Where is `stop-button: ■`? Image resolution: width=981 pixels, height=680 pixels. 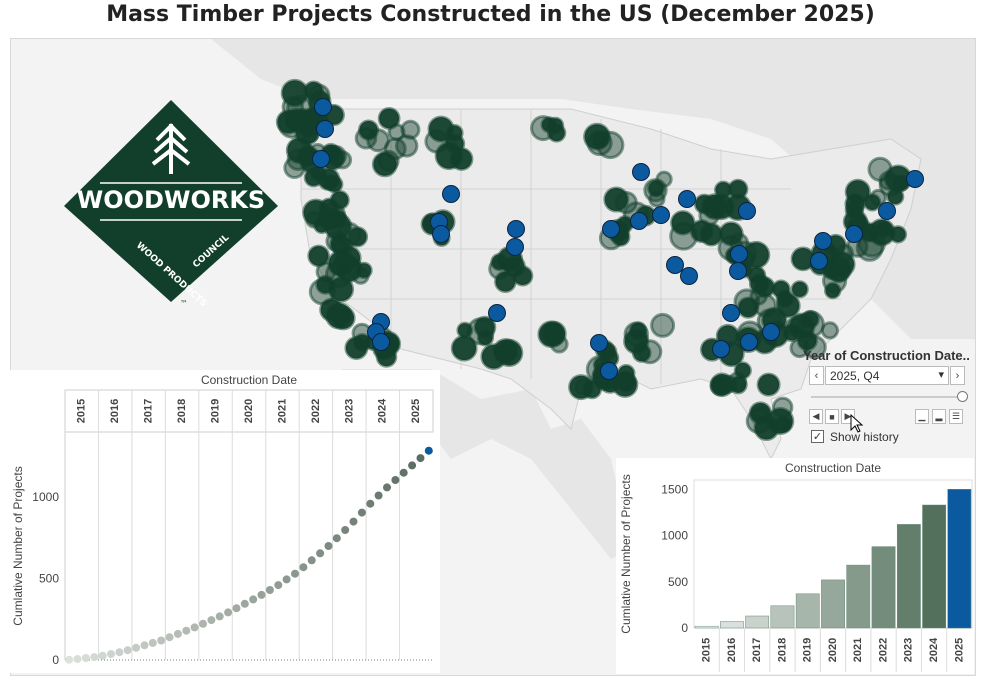 stop-button: ■ is located at coordinates (832, 416).